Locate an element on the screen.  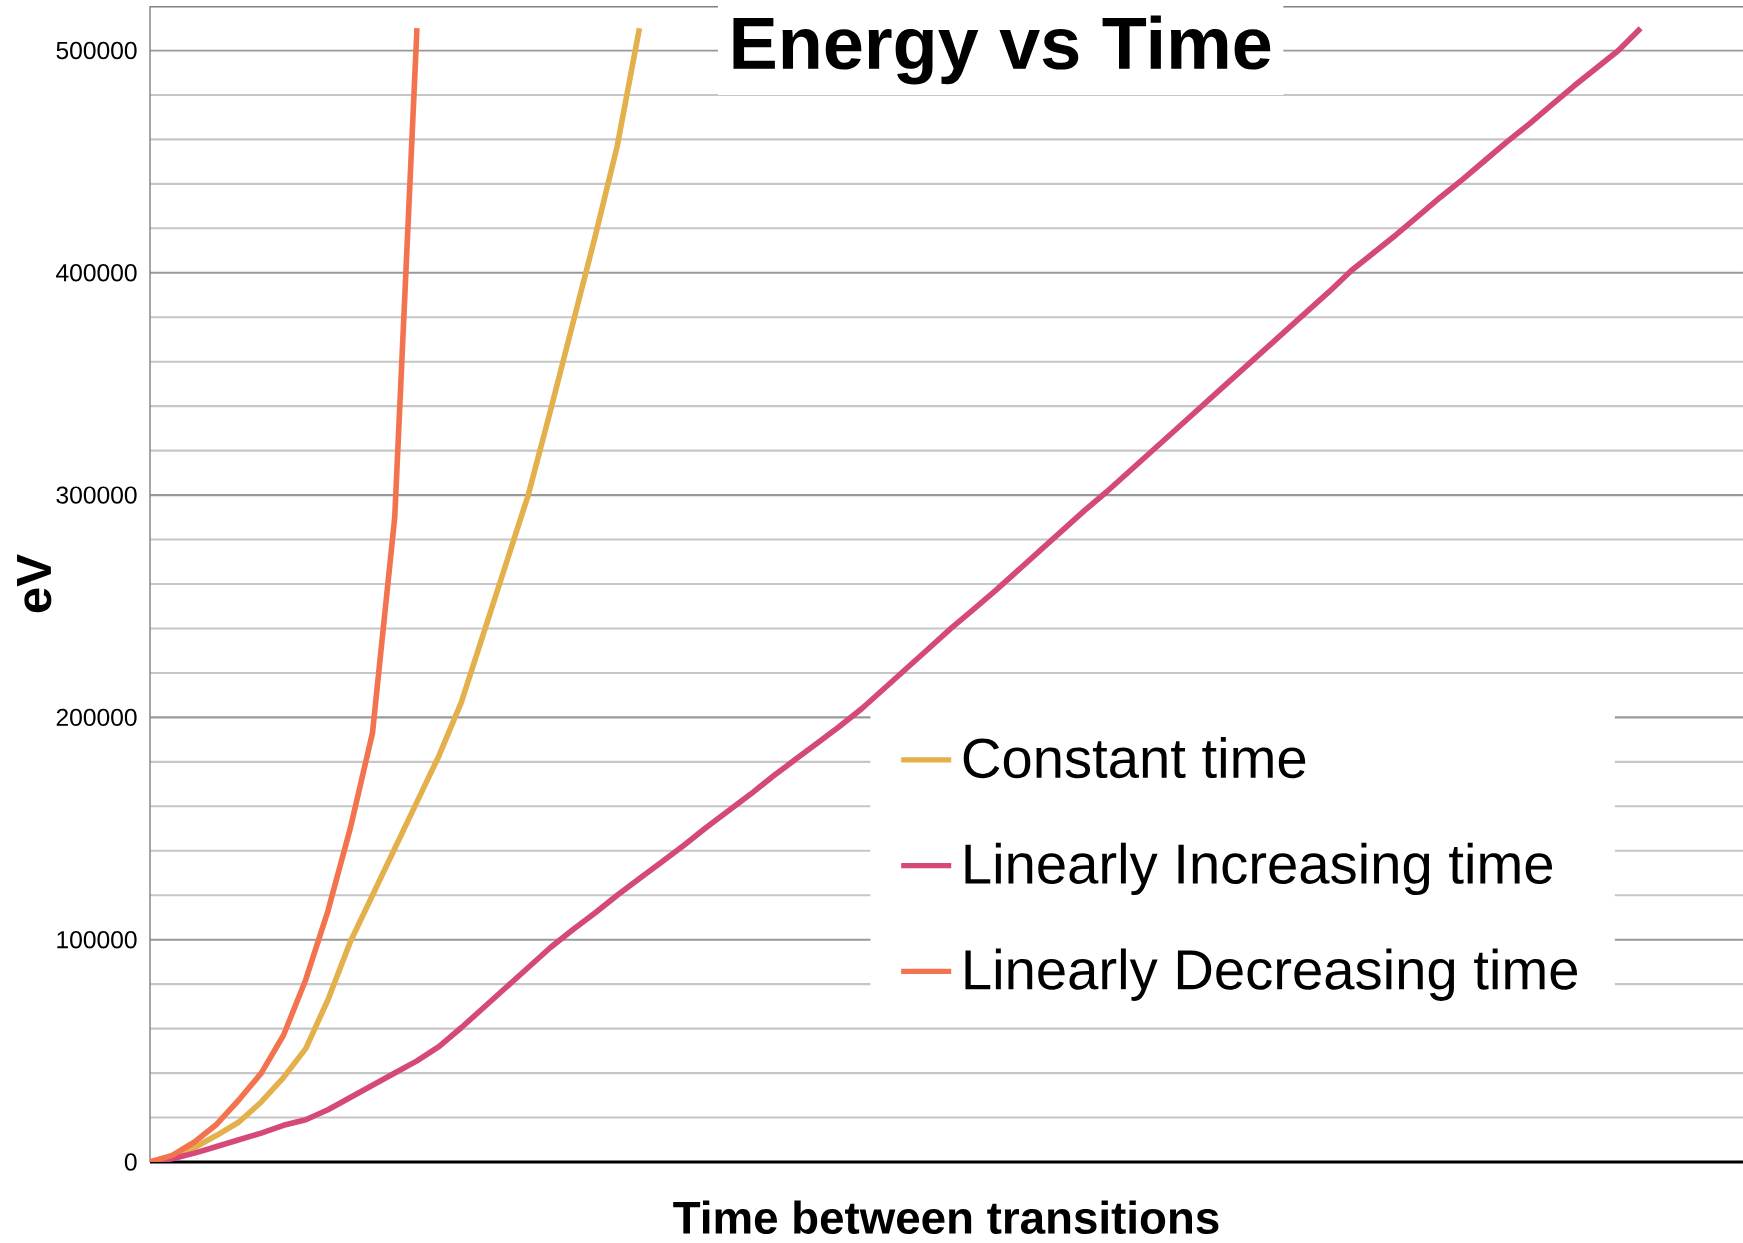
y-tick-label: 0 is located at coordinates (130, 1162).